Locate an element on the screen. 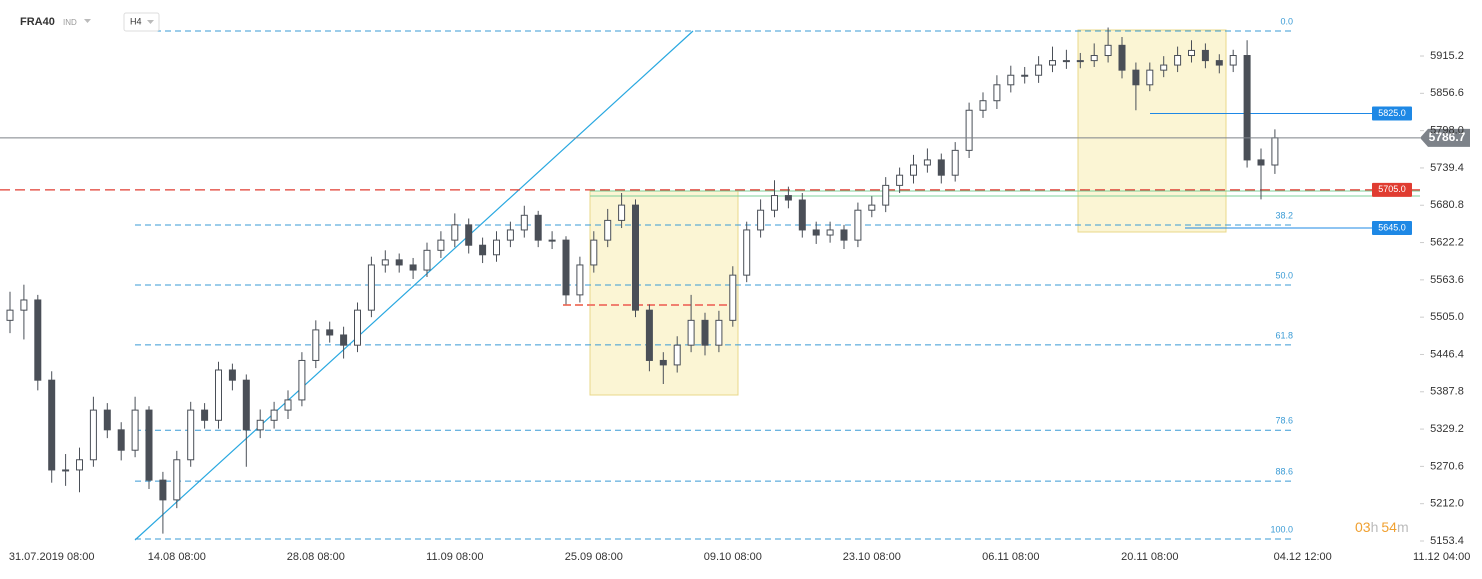  fib-label: 50.0 is located at coordinates (1284, 275).